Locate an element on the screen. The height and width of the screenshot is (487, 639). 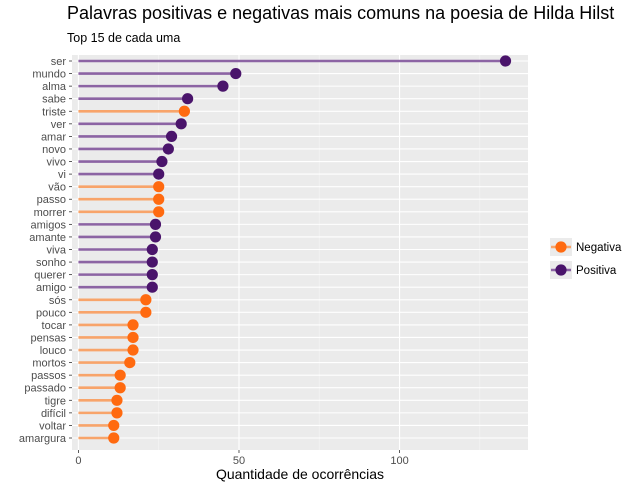
legend-label: Negativa is located at coordinates (599, 248).